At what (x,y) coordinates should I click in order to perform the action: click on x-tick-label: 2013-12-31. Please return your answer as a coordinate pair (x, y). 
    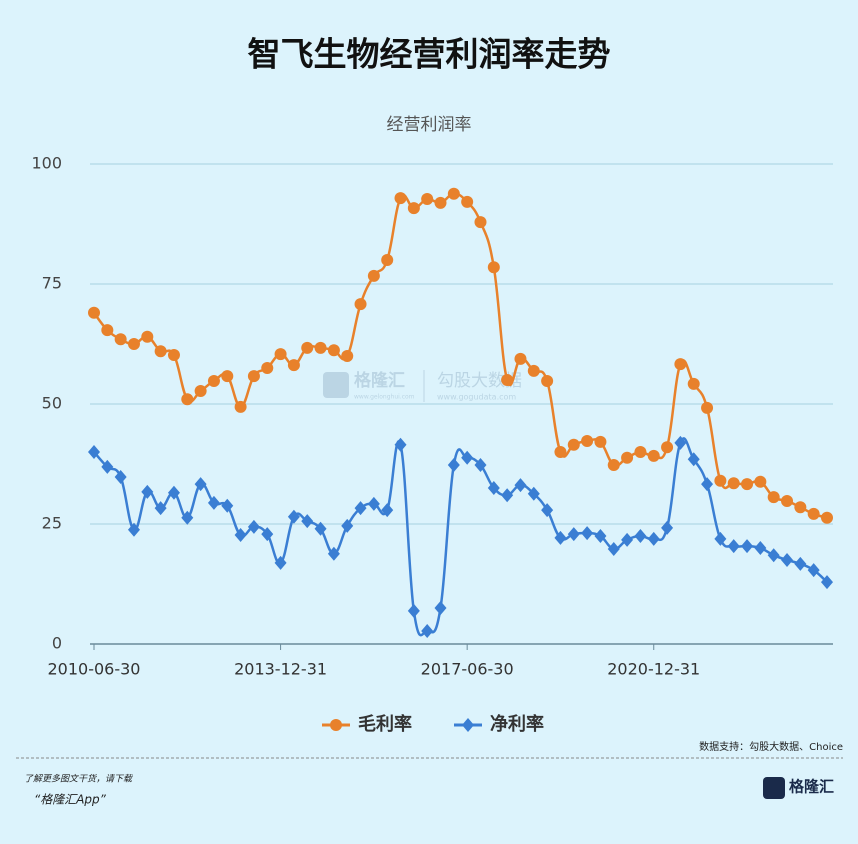
    Looking at the image, I should click on (280, 669).